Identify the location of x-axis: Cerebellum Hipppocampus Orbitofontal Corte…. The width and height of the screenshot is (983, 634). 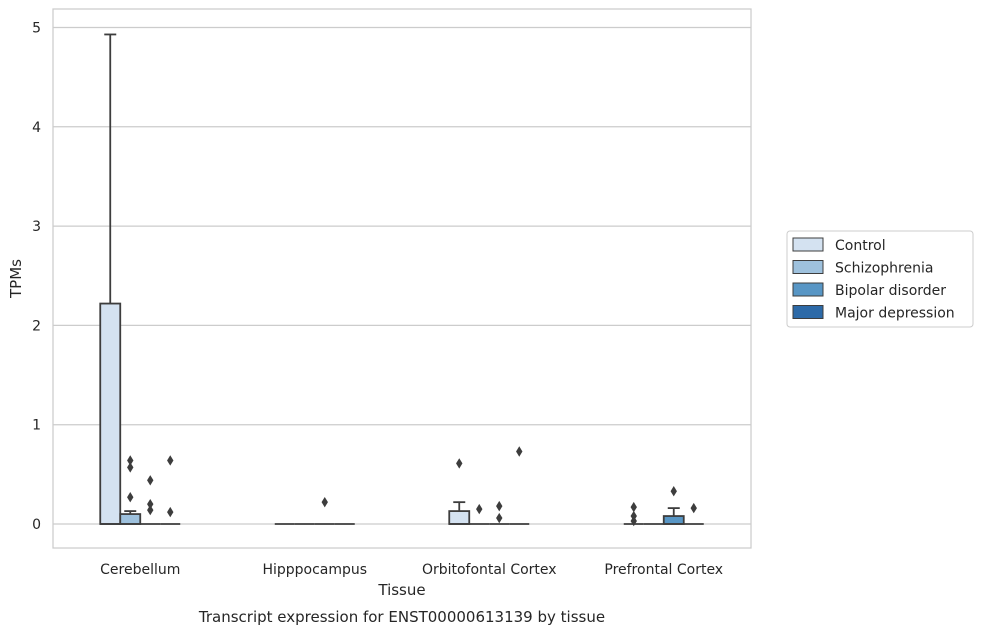
(411, 570).